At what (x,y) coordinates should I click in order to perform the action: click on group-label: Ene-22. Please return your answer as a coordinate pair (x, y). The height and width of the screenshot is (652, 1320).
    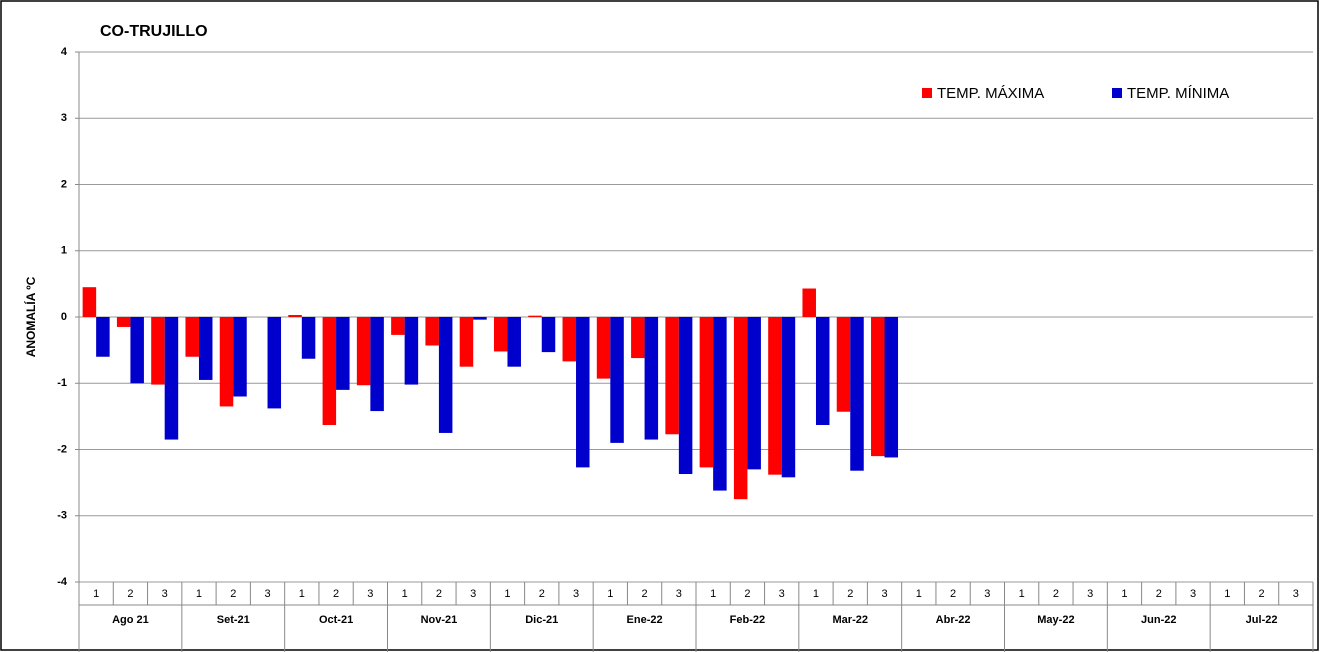
    Looking at the image, I should click on (645, 620).